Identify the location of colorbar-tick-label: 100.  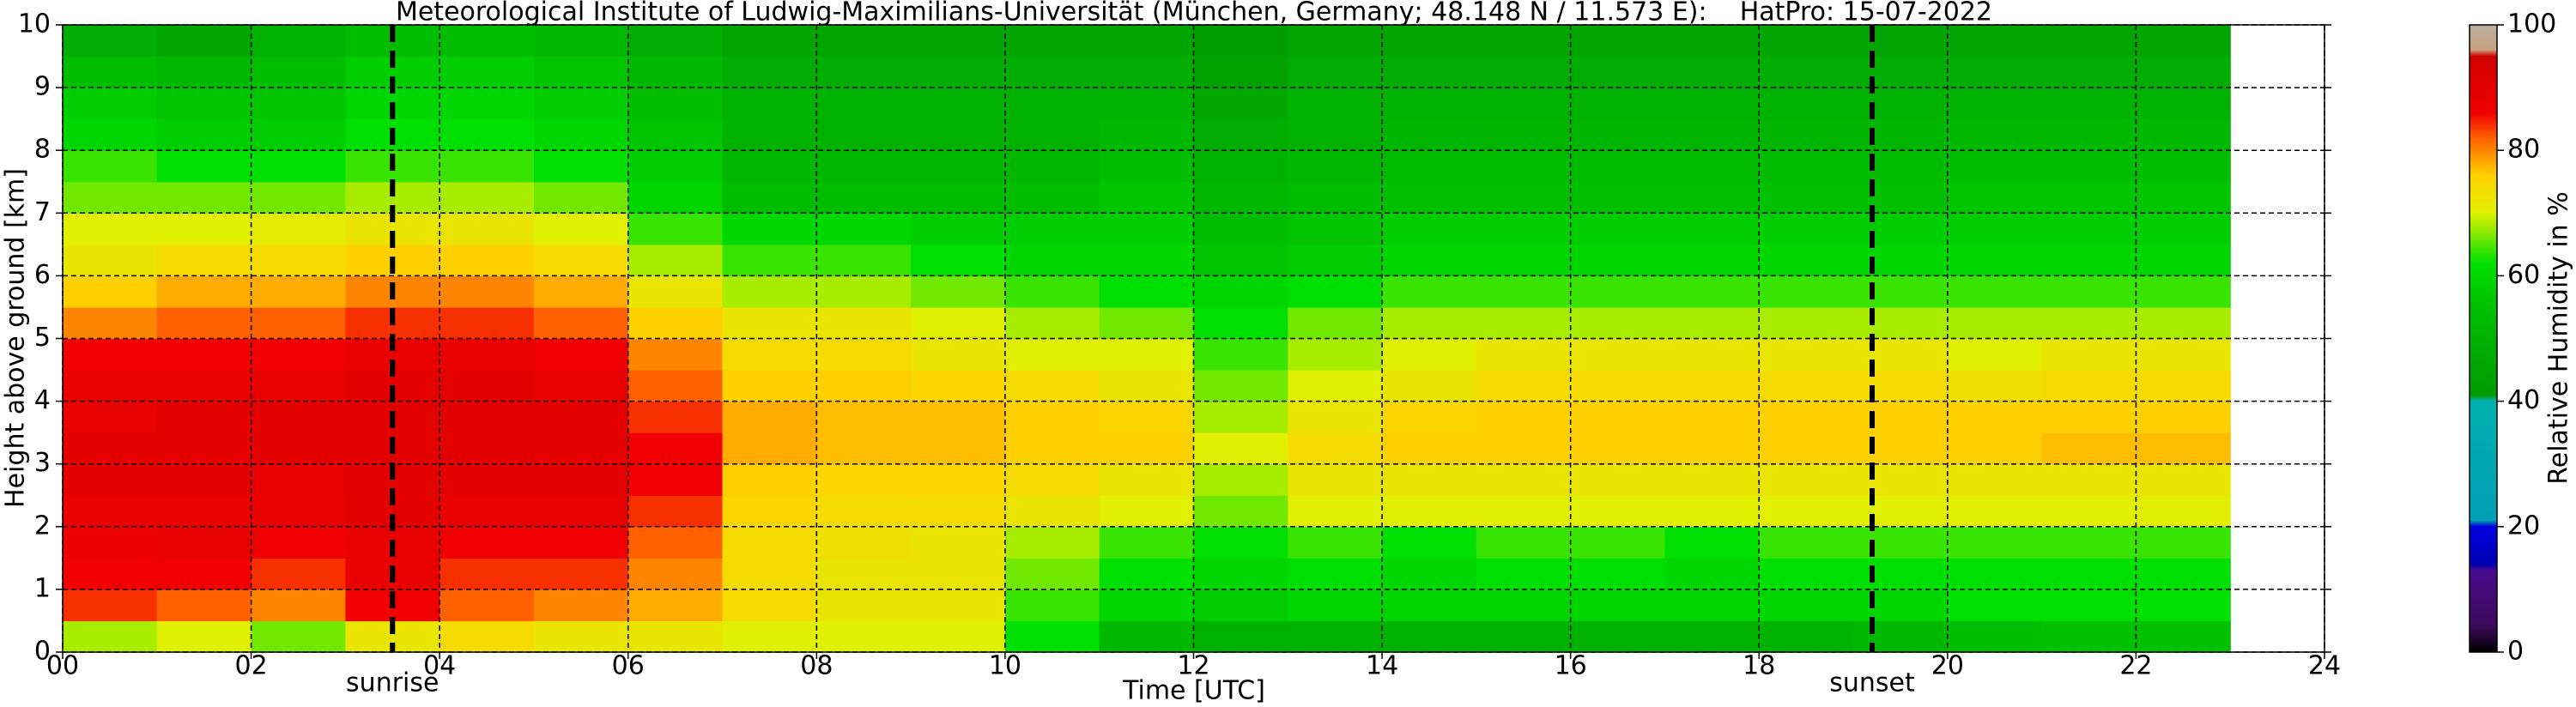
(2531, 24).